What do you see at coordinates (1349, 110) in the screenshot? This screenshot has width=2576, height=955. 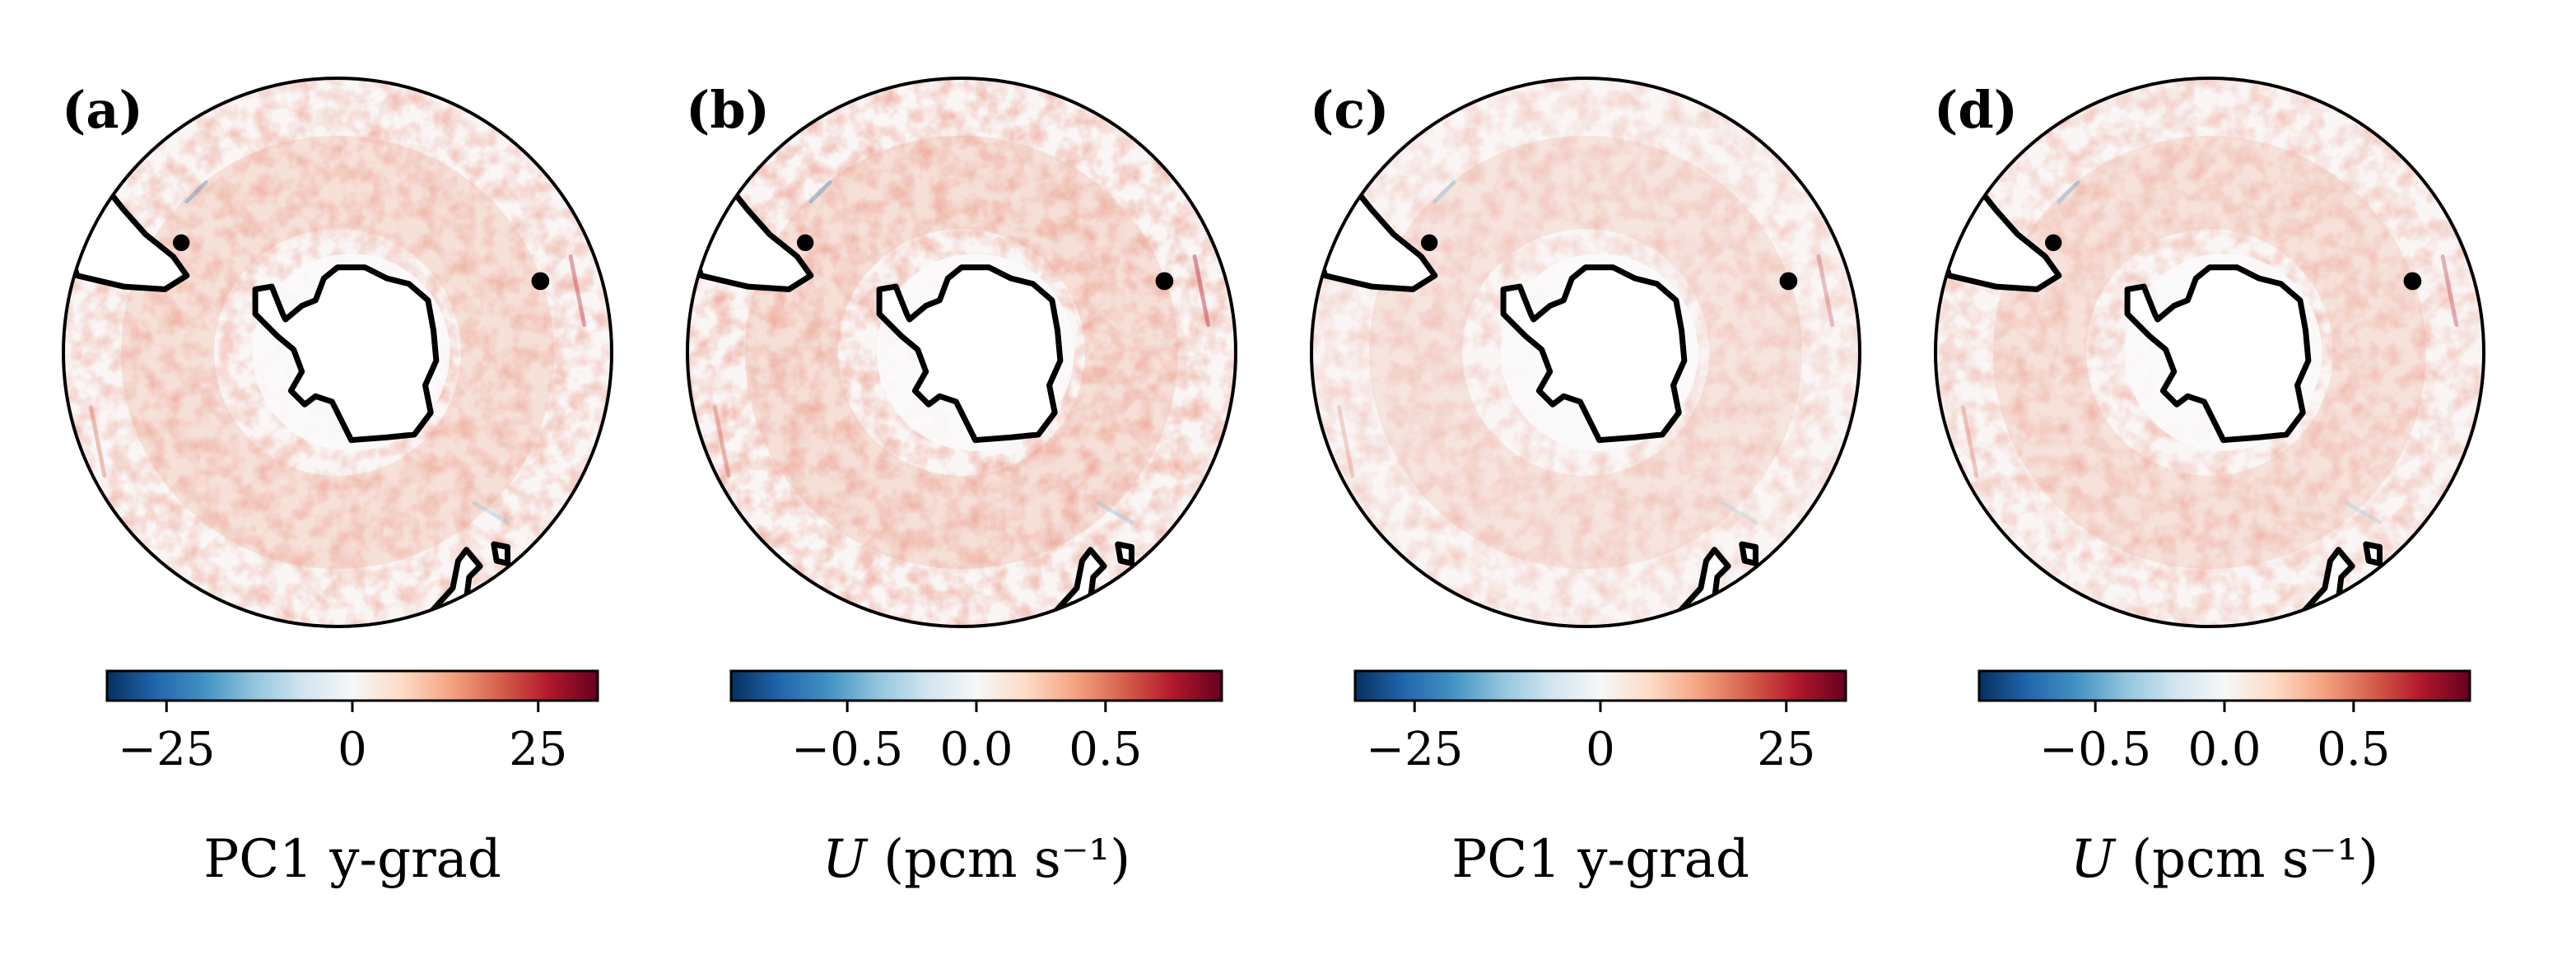 I see `panel-label: (c)` at bounding box center [1349, 110].